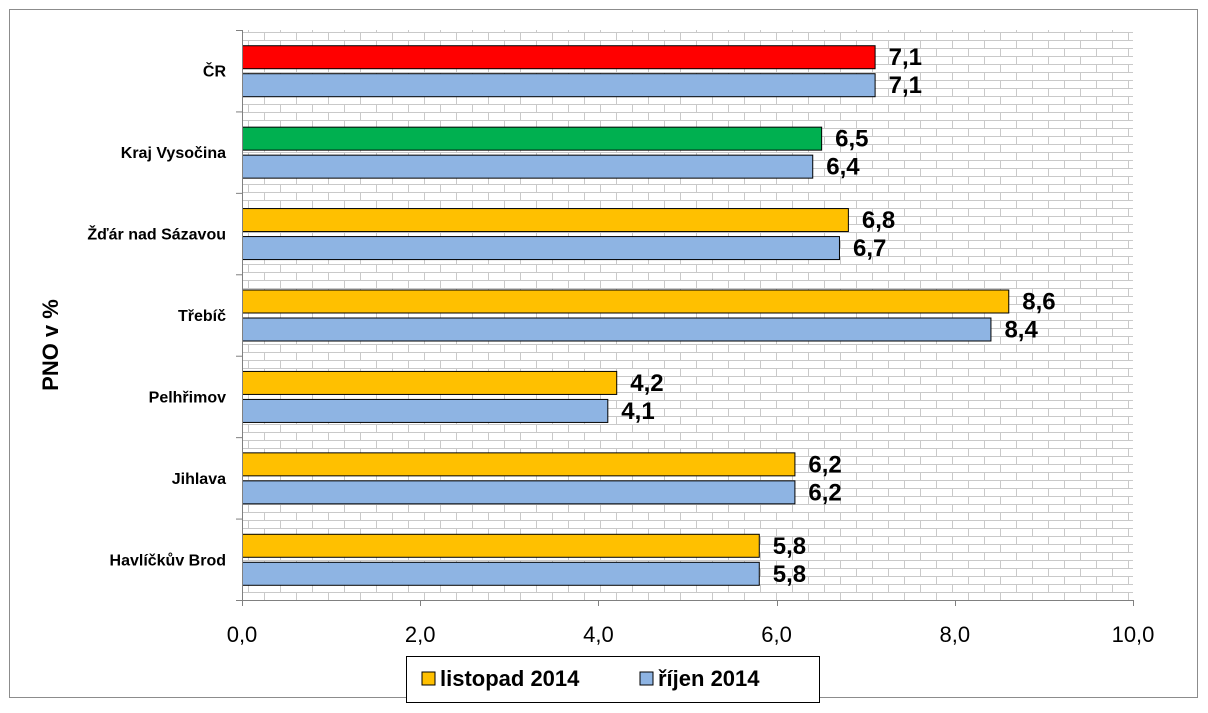 Image resolution: width=1208 pixels, height=713 pixels. What do you see at coordinates (776, 634) in the screenshot?
I see `x-tick-label-3: 6,0` at bounding box center [776, 634].